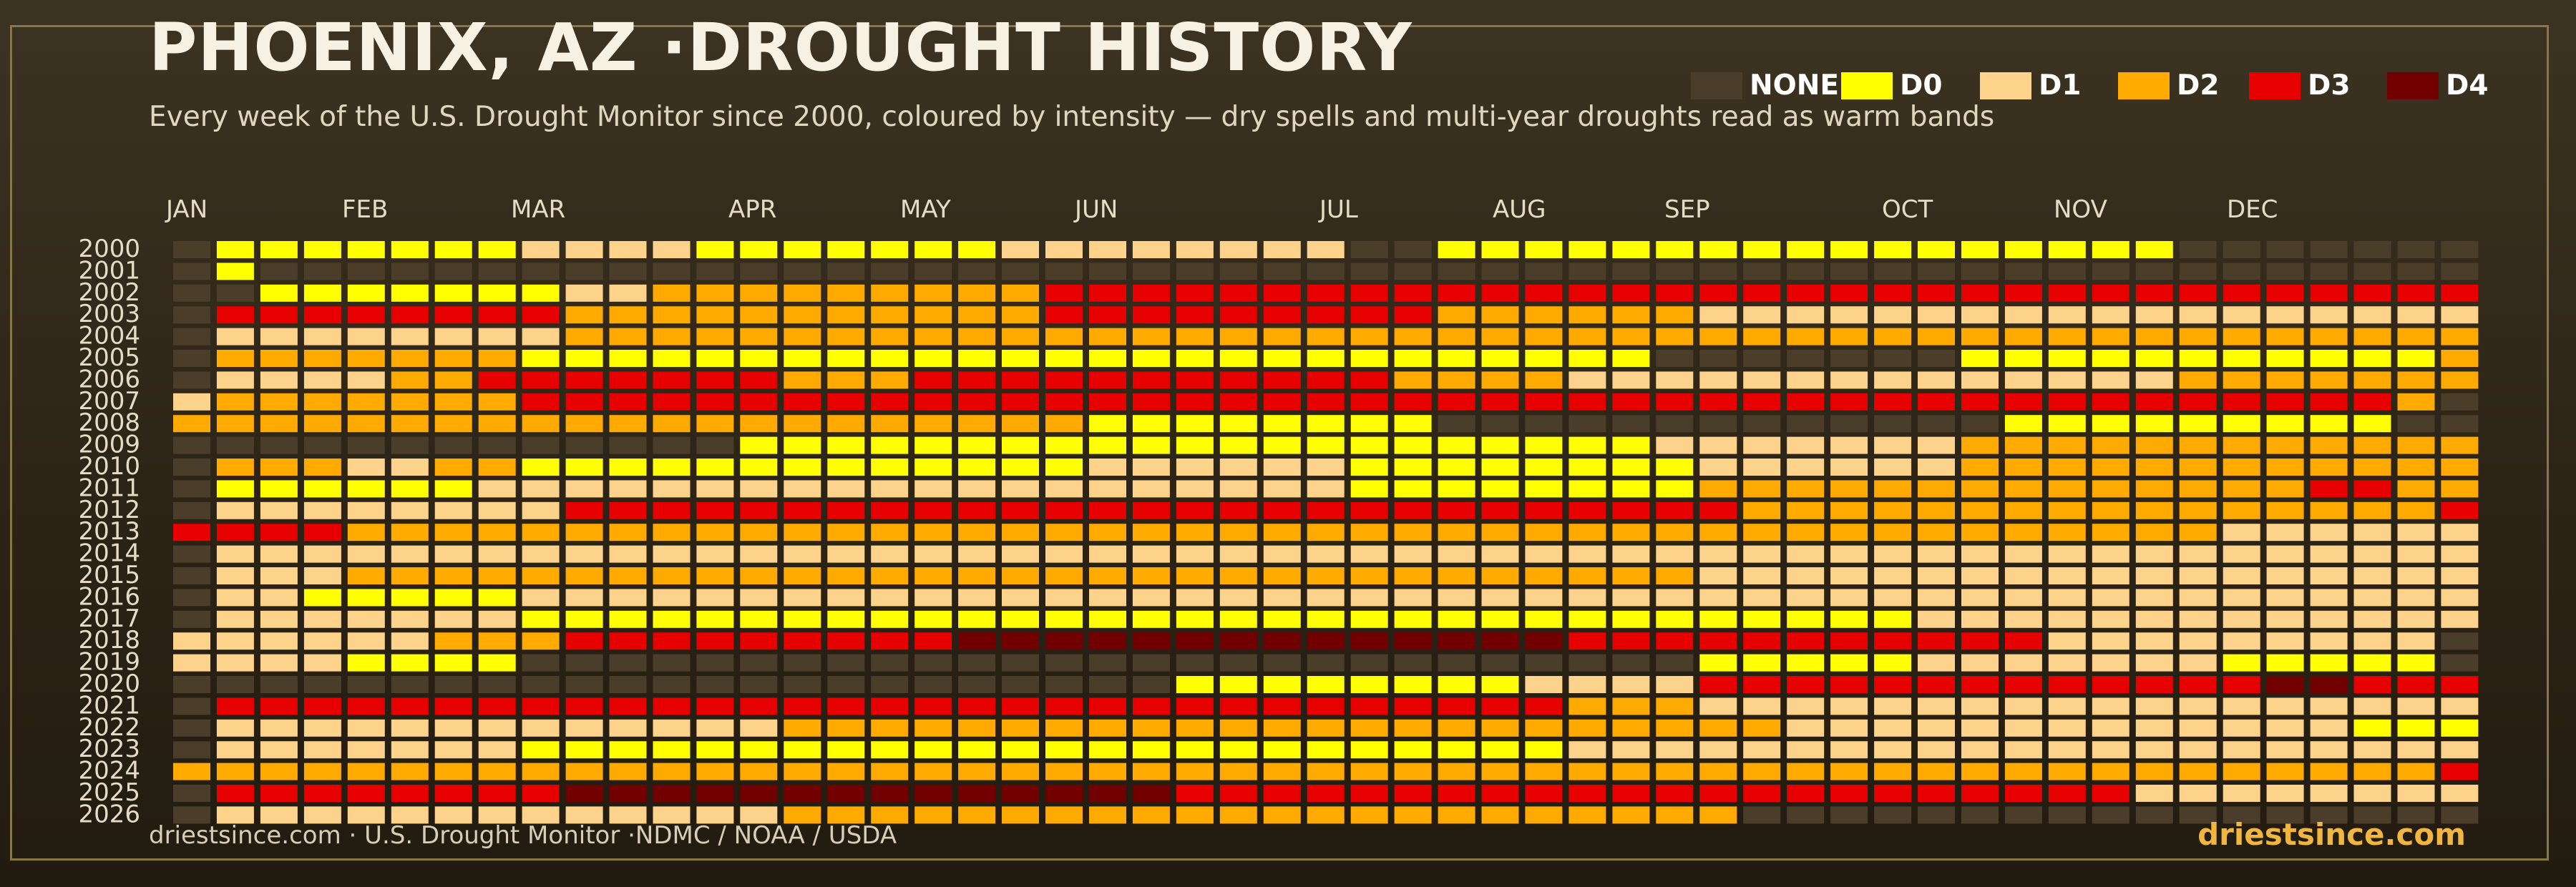 This screenshot has height=887, width=2576. I want to click on year-label-2008: 2008, so click(109, 422).